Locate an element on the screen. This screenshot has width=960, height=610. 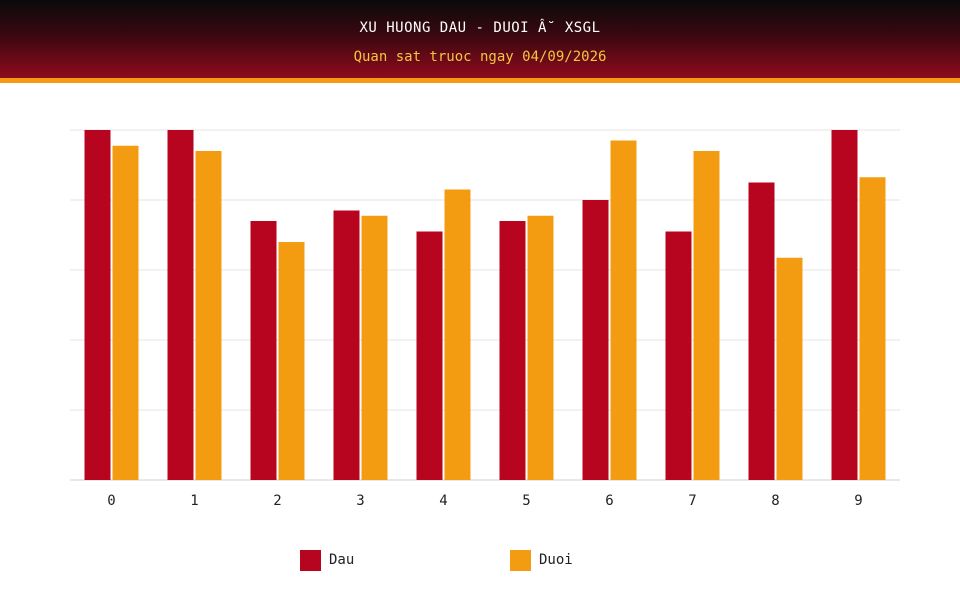
legend-swatch-dau is located at coordinates (310, 560).